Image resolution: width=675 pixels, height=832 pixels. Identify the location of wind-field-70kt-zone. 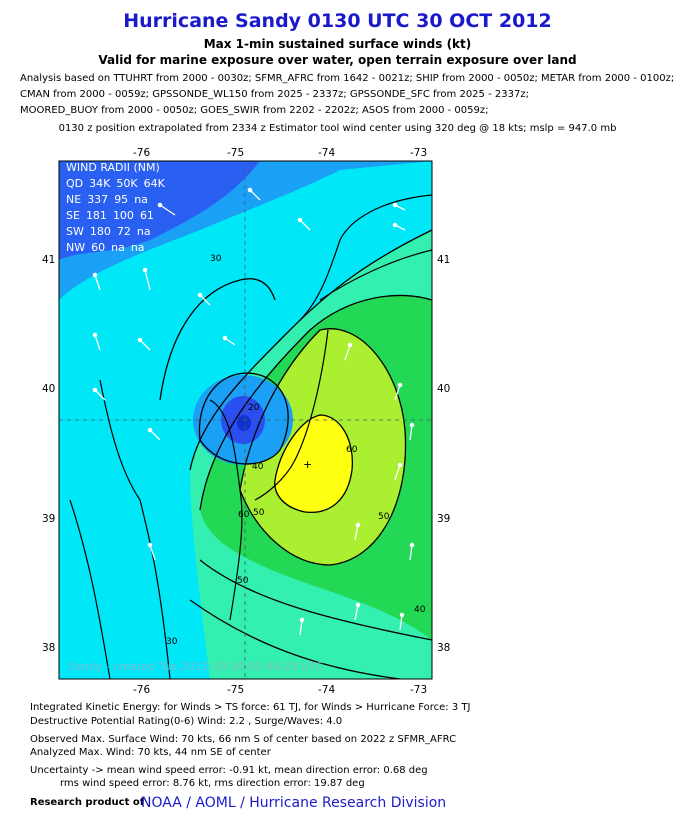
(313, 464).